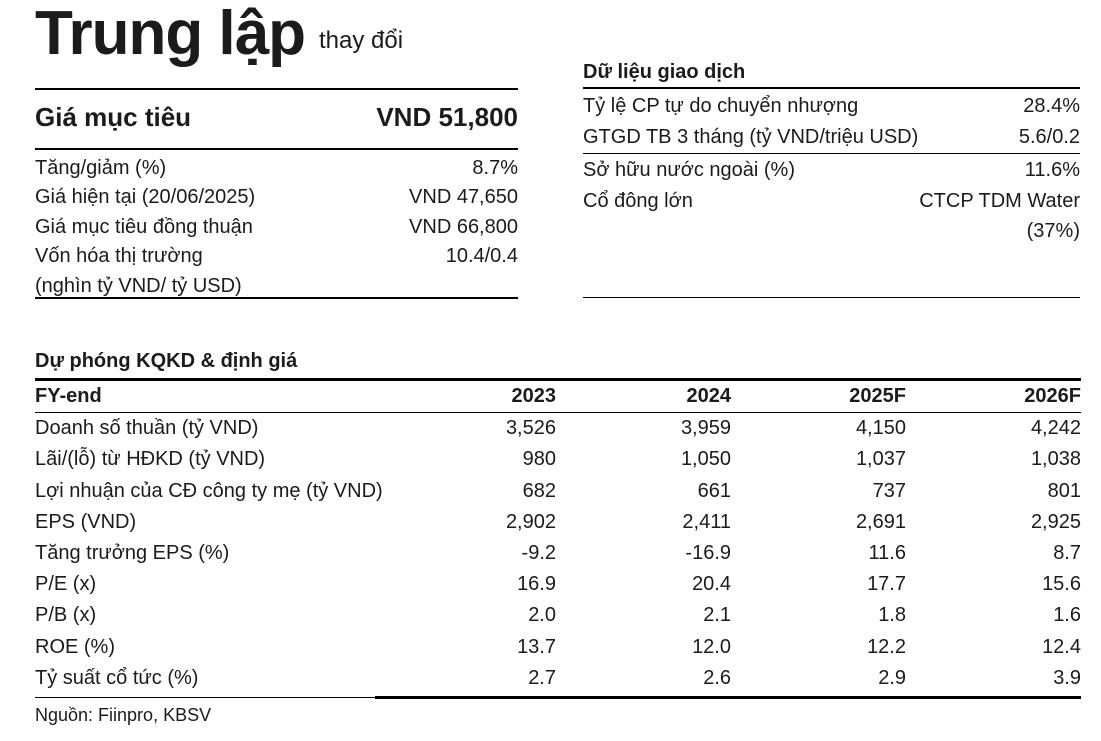  What do you see at coordinates (530, 428) in the screenshot?
I see `forecast-cell: 3,526` at bounding box center [530, 428].